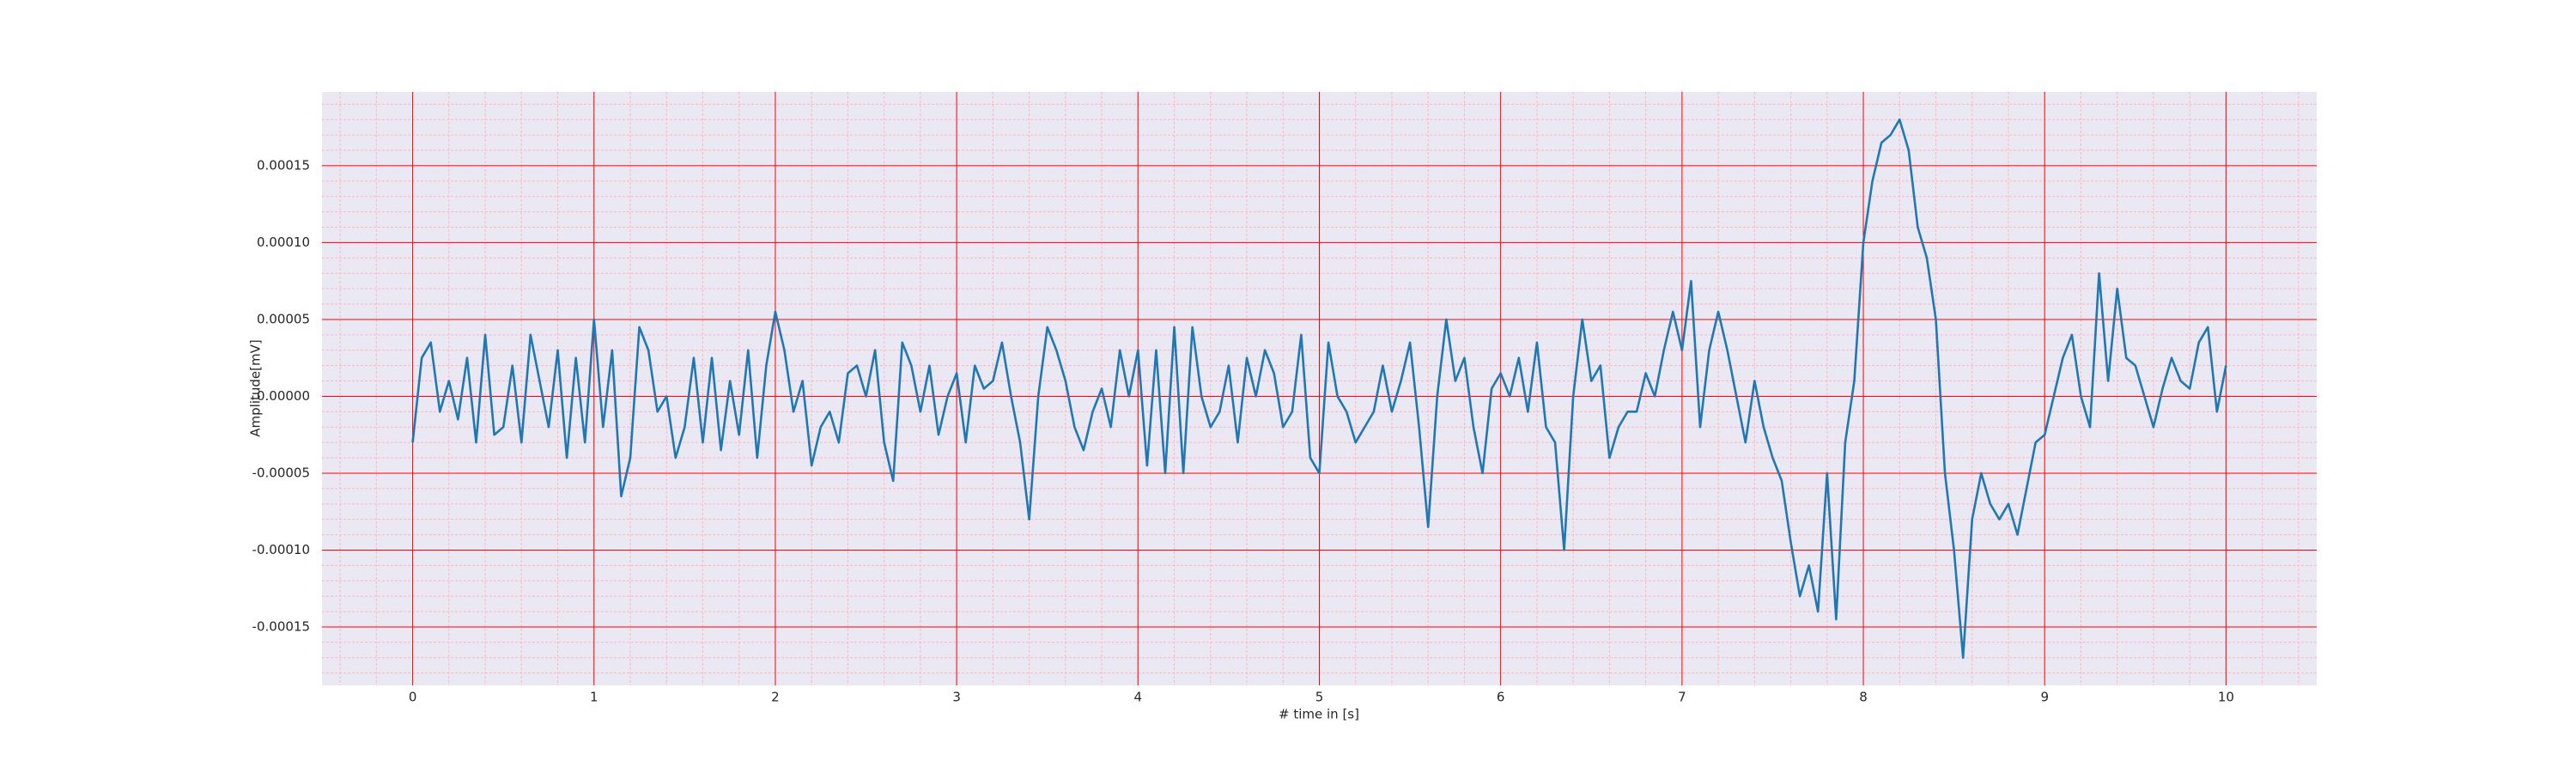 The width and height of the screenshot is (2576, 773). I want to click on x-tick-label: 3, so click(957, 697).